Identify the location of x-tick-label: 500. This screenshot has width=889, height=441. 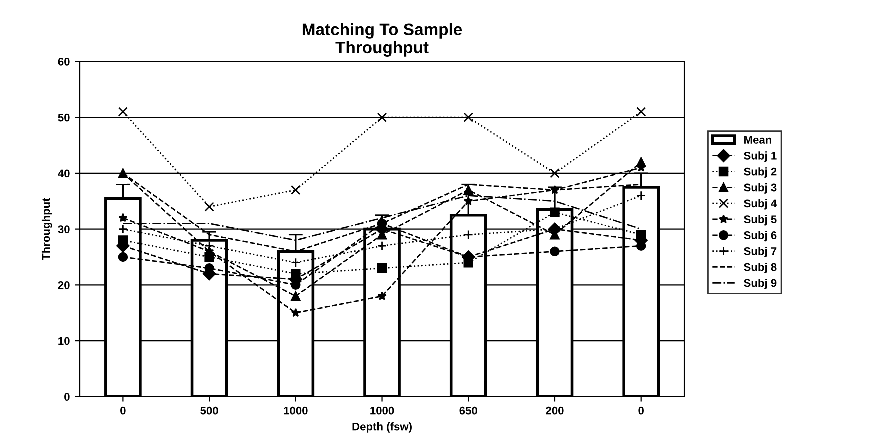
(209, 410).